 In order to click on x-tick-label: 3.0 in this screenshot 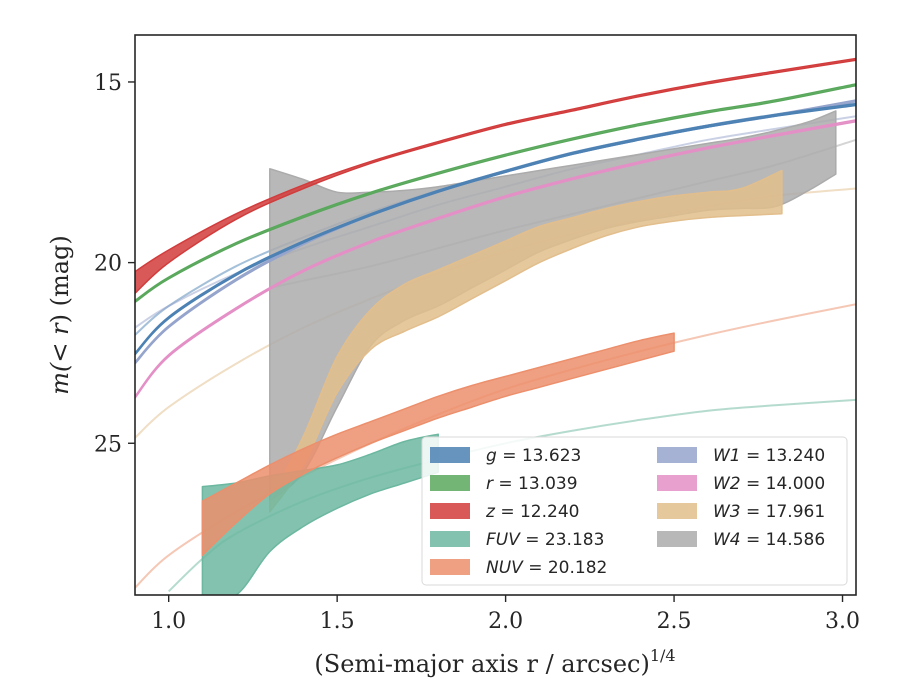, I will do `click(842, 621)`.